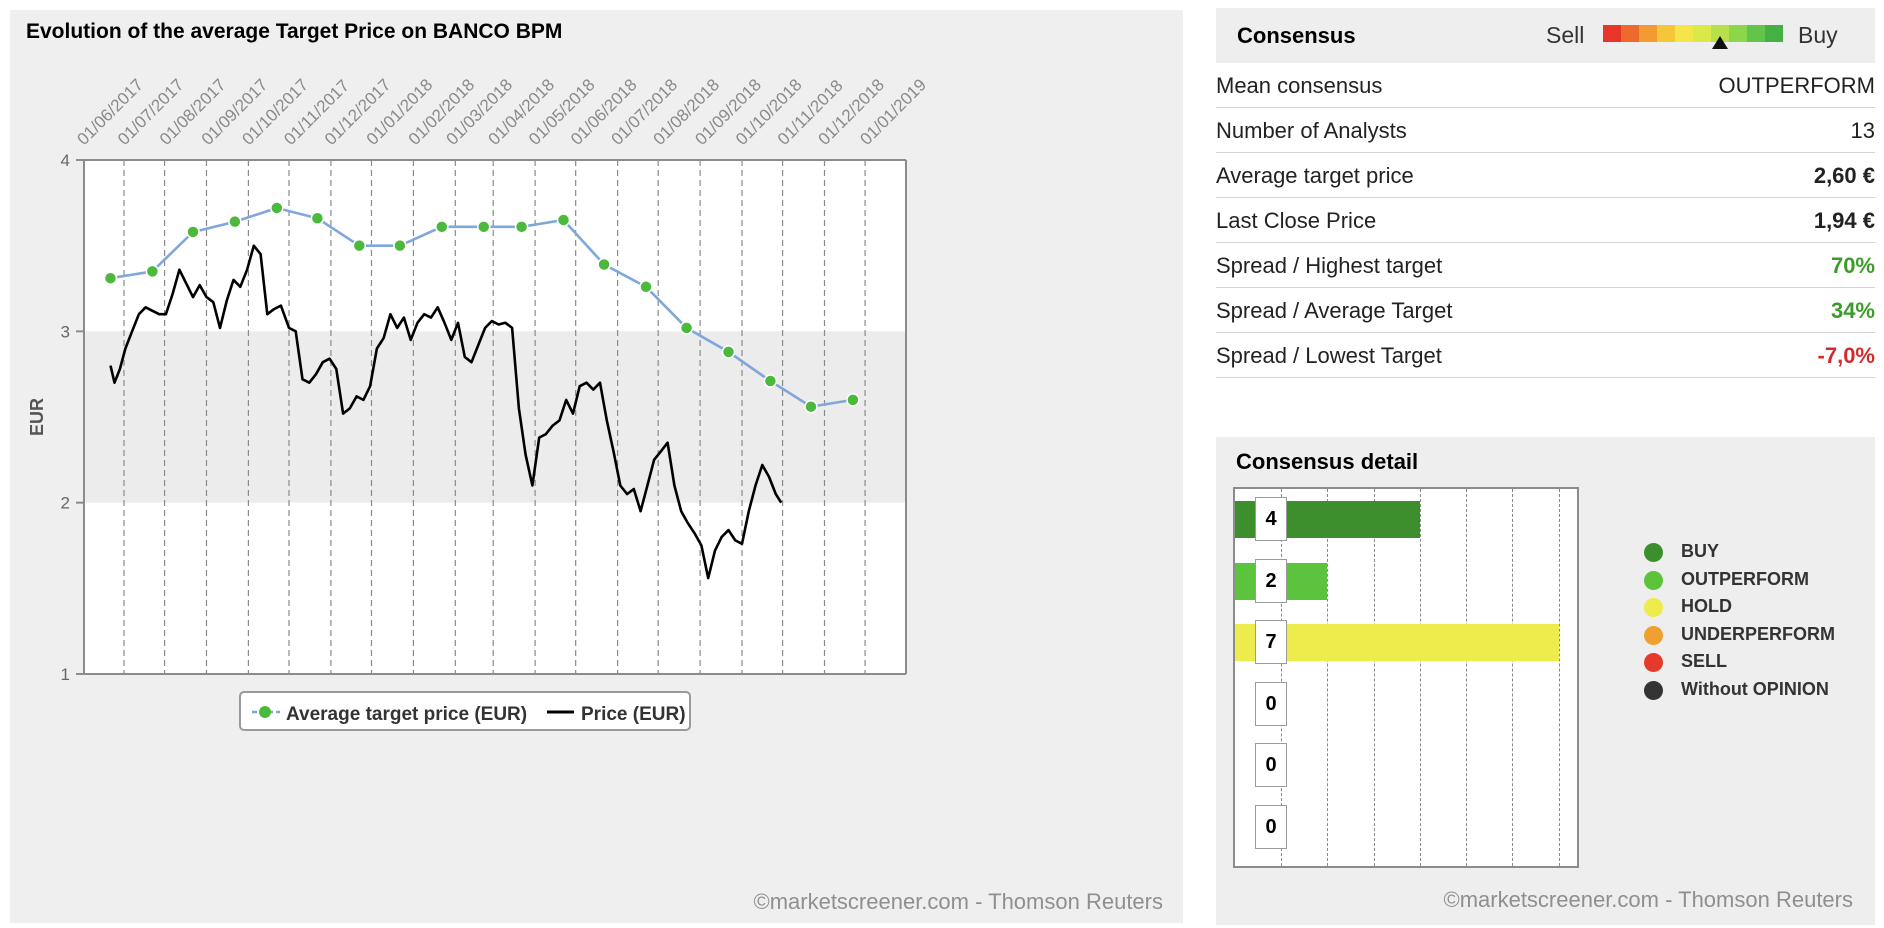 The height and width of the screenshot is (928, 1884). I want to click on consensus-count-label: 2, so click(1271, 580).